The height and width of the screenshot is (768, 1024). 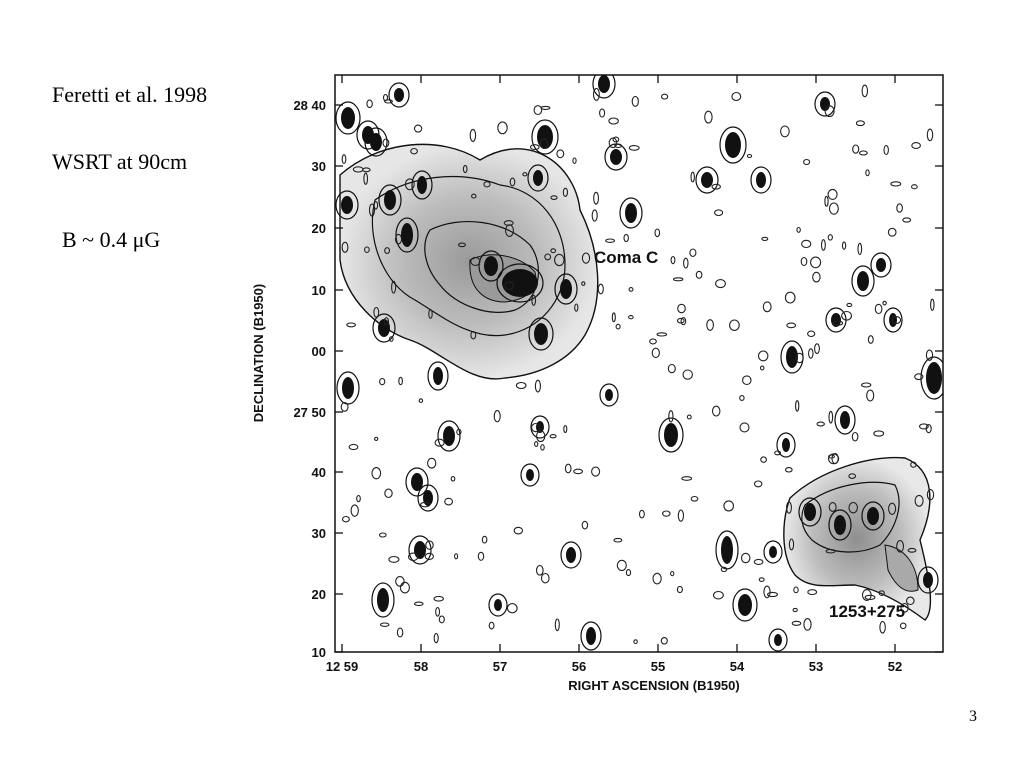 I want to click on y-tick-label: 10, so click(x=319, y=652).